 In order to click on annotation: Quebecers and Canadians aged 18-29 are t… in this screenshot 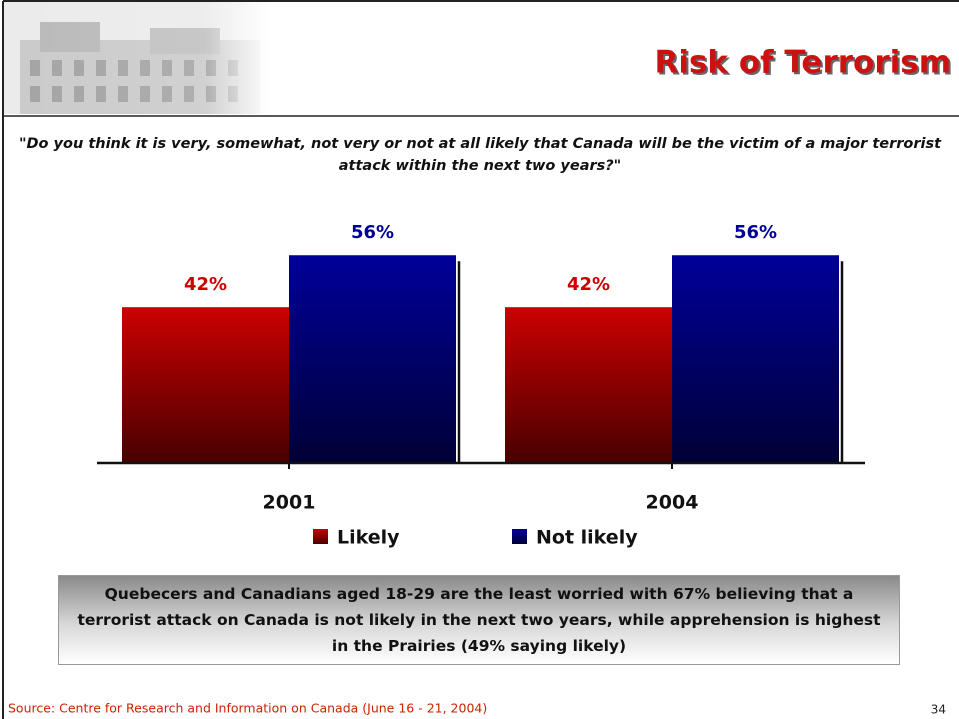, I will do `click(479, 620)`.